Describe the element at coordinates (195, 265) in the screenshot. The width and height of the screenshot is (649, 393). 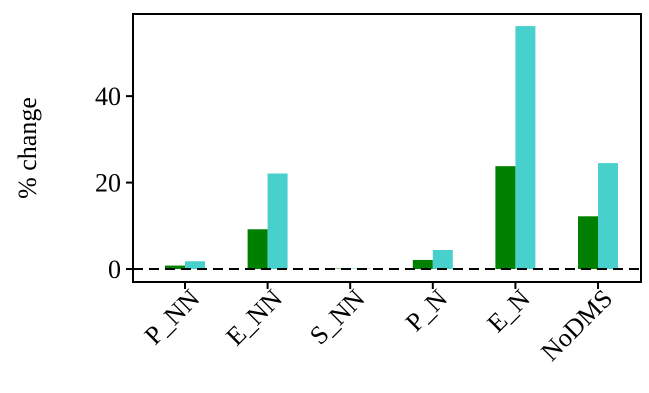
I see `bar-series2-p-nn` at that location.